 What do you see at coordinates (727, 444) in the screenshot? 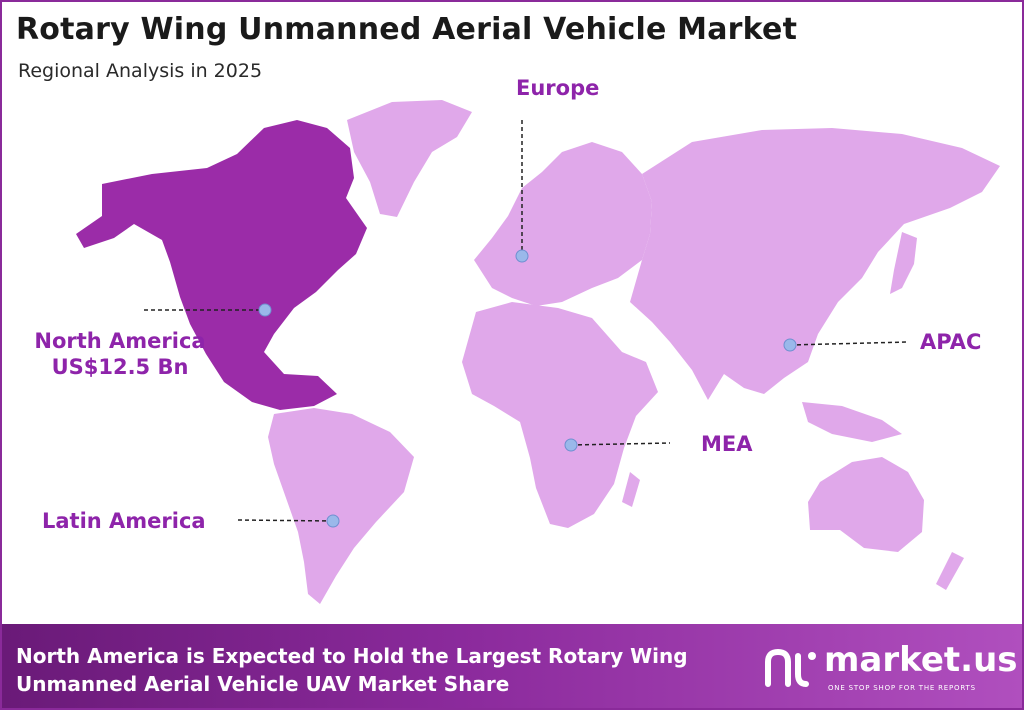
I see `mea-label: MEA` at bounding box center [727, 444].